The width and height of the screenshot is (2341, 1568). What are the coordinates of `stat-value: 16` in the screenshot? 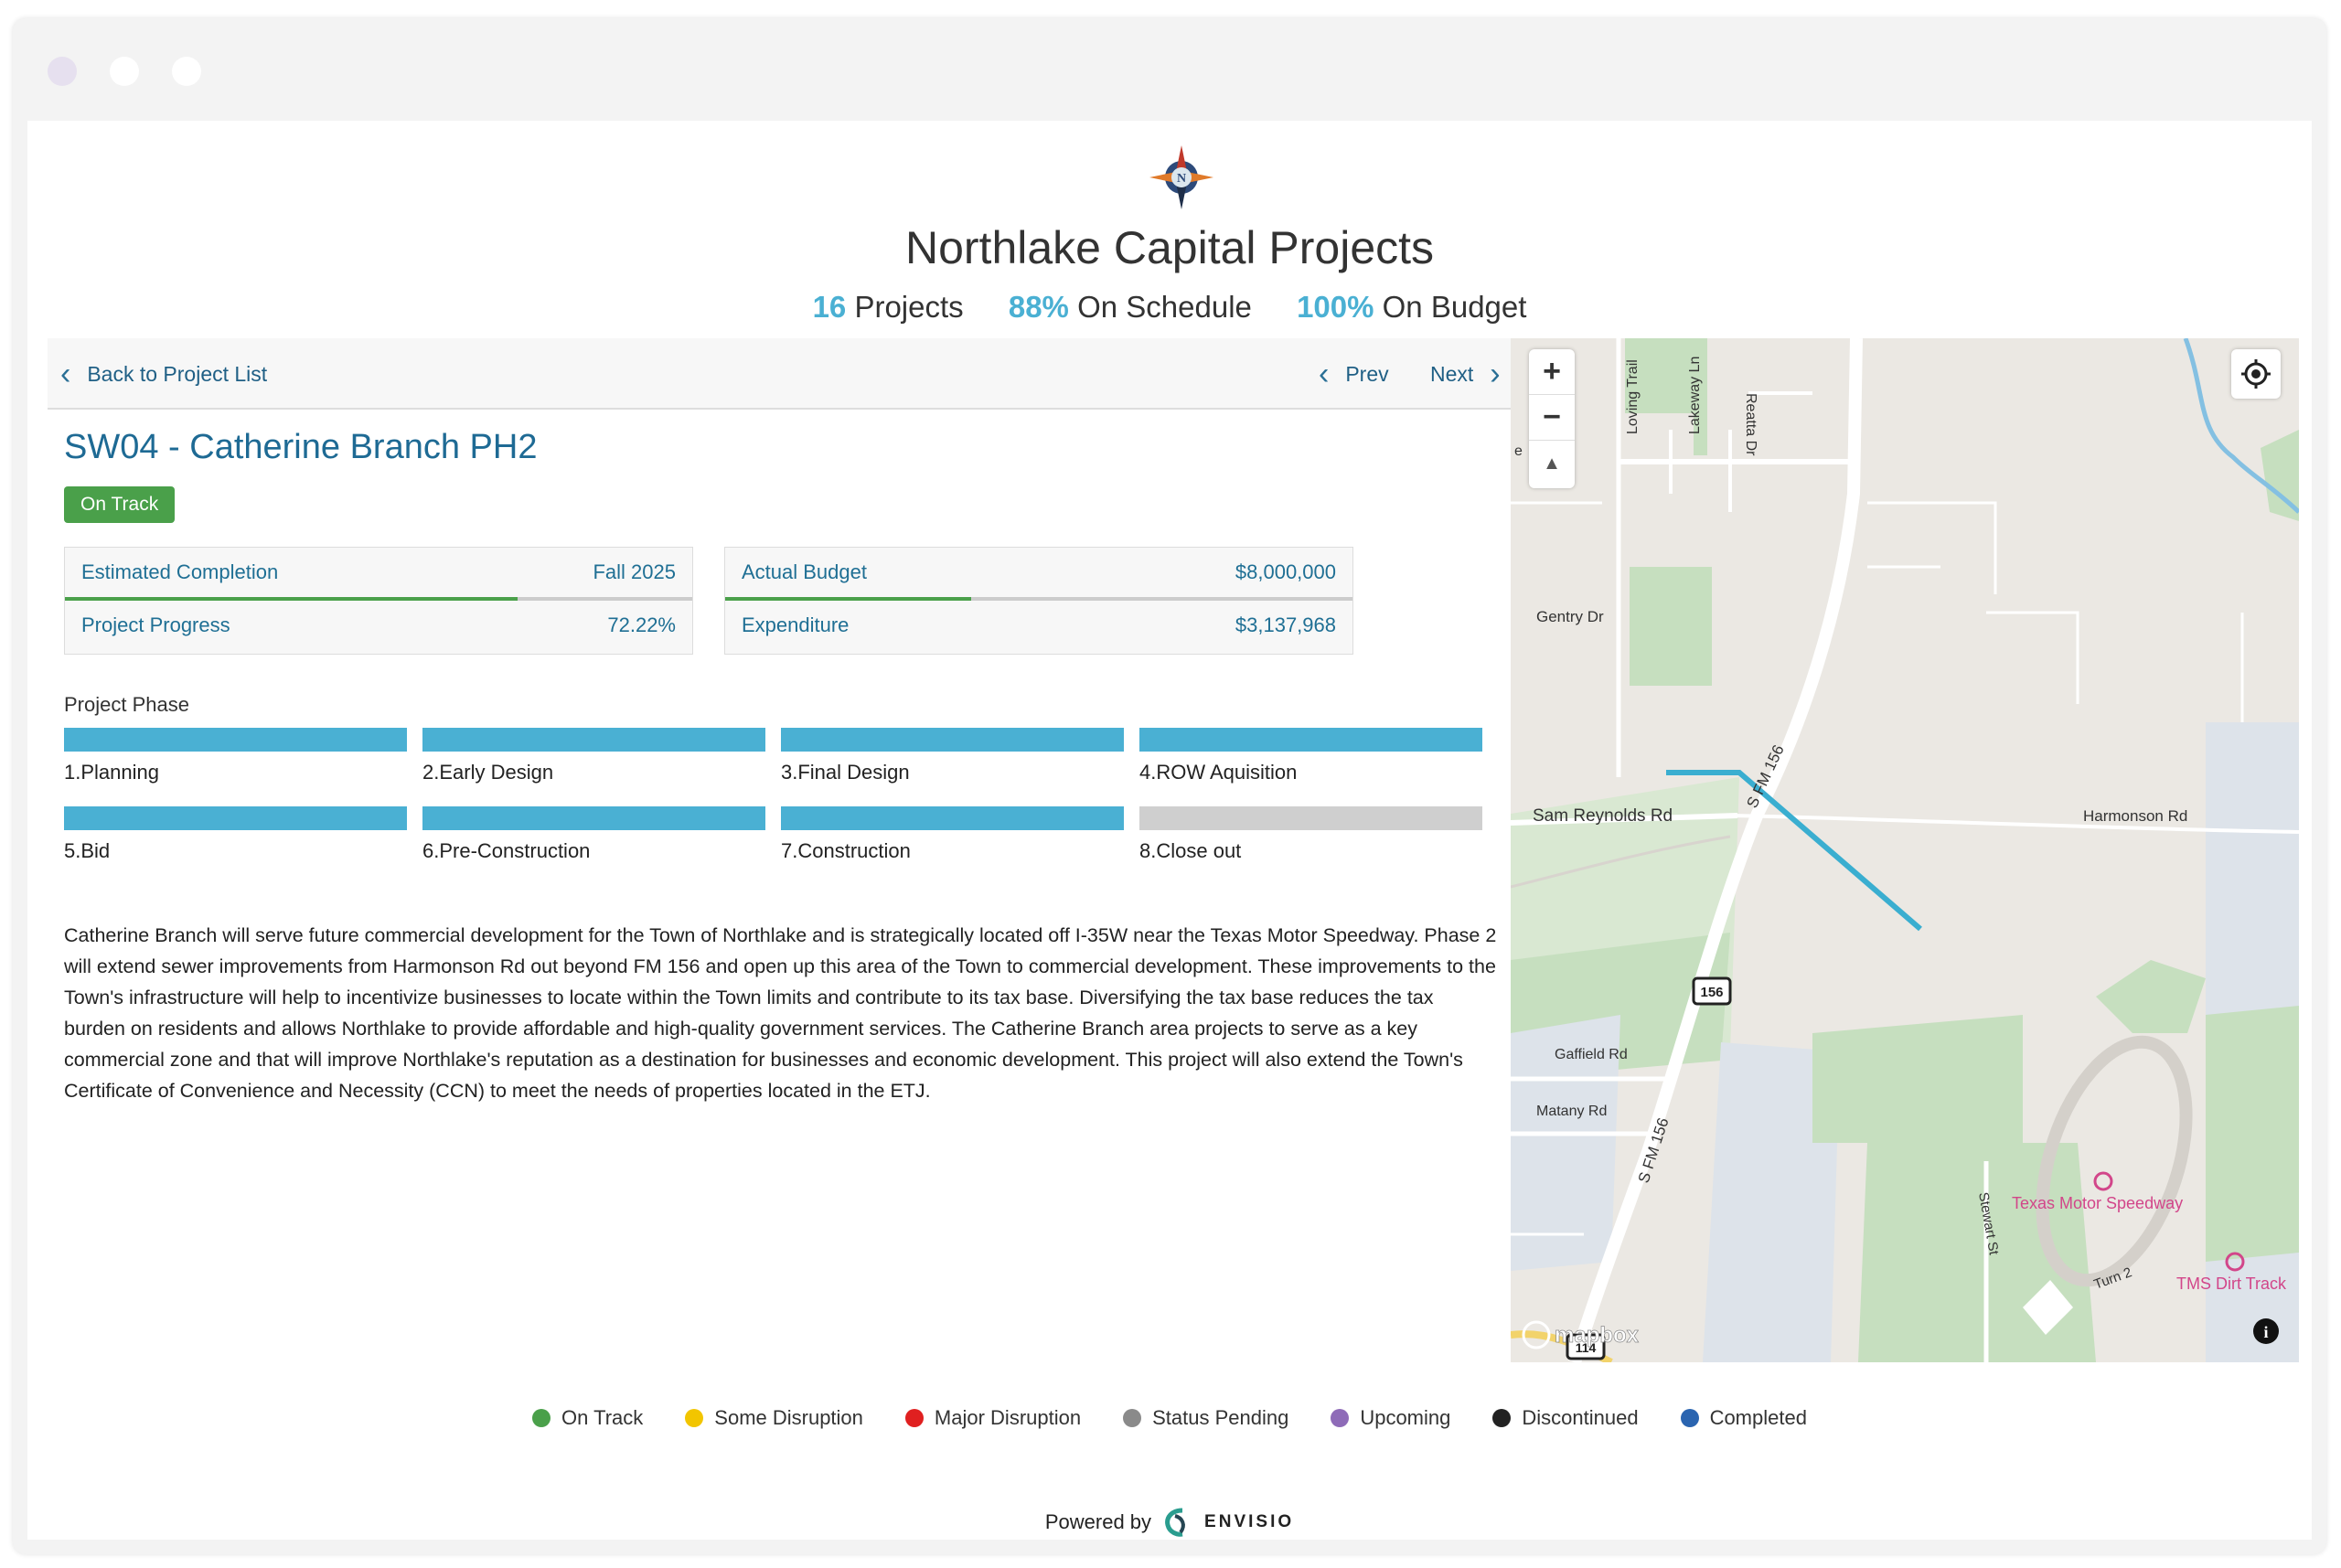 It's located at (829, 307).